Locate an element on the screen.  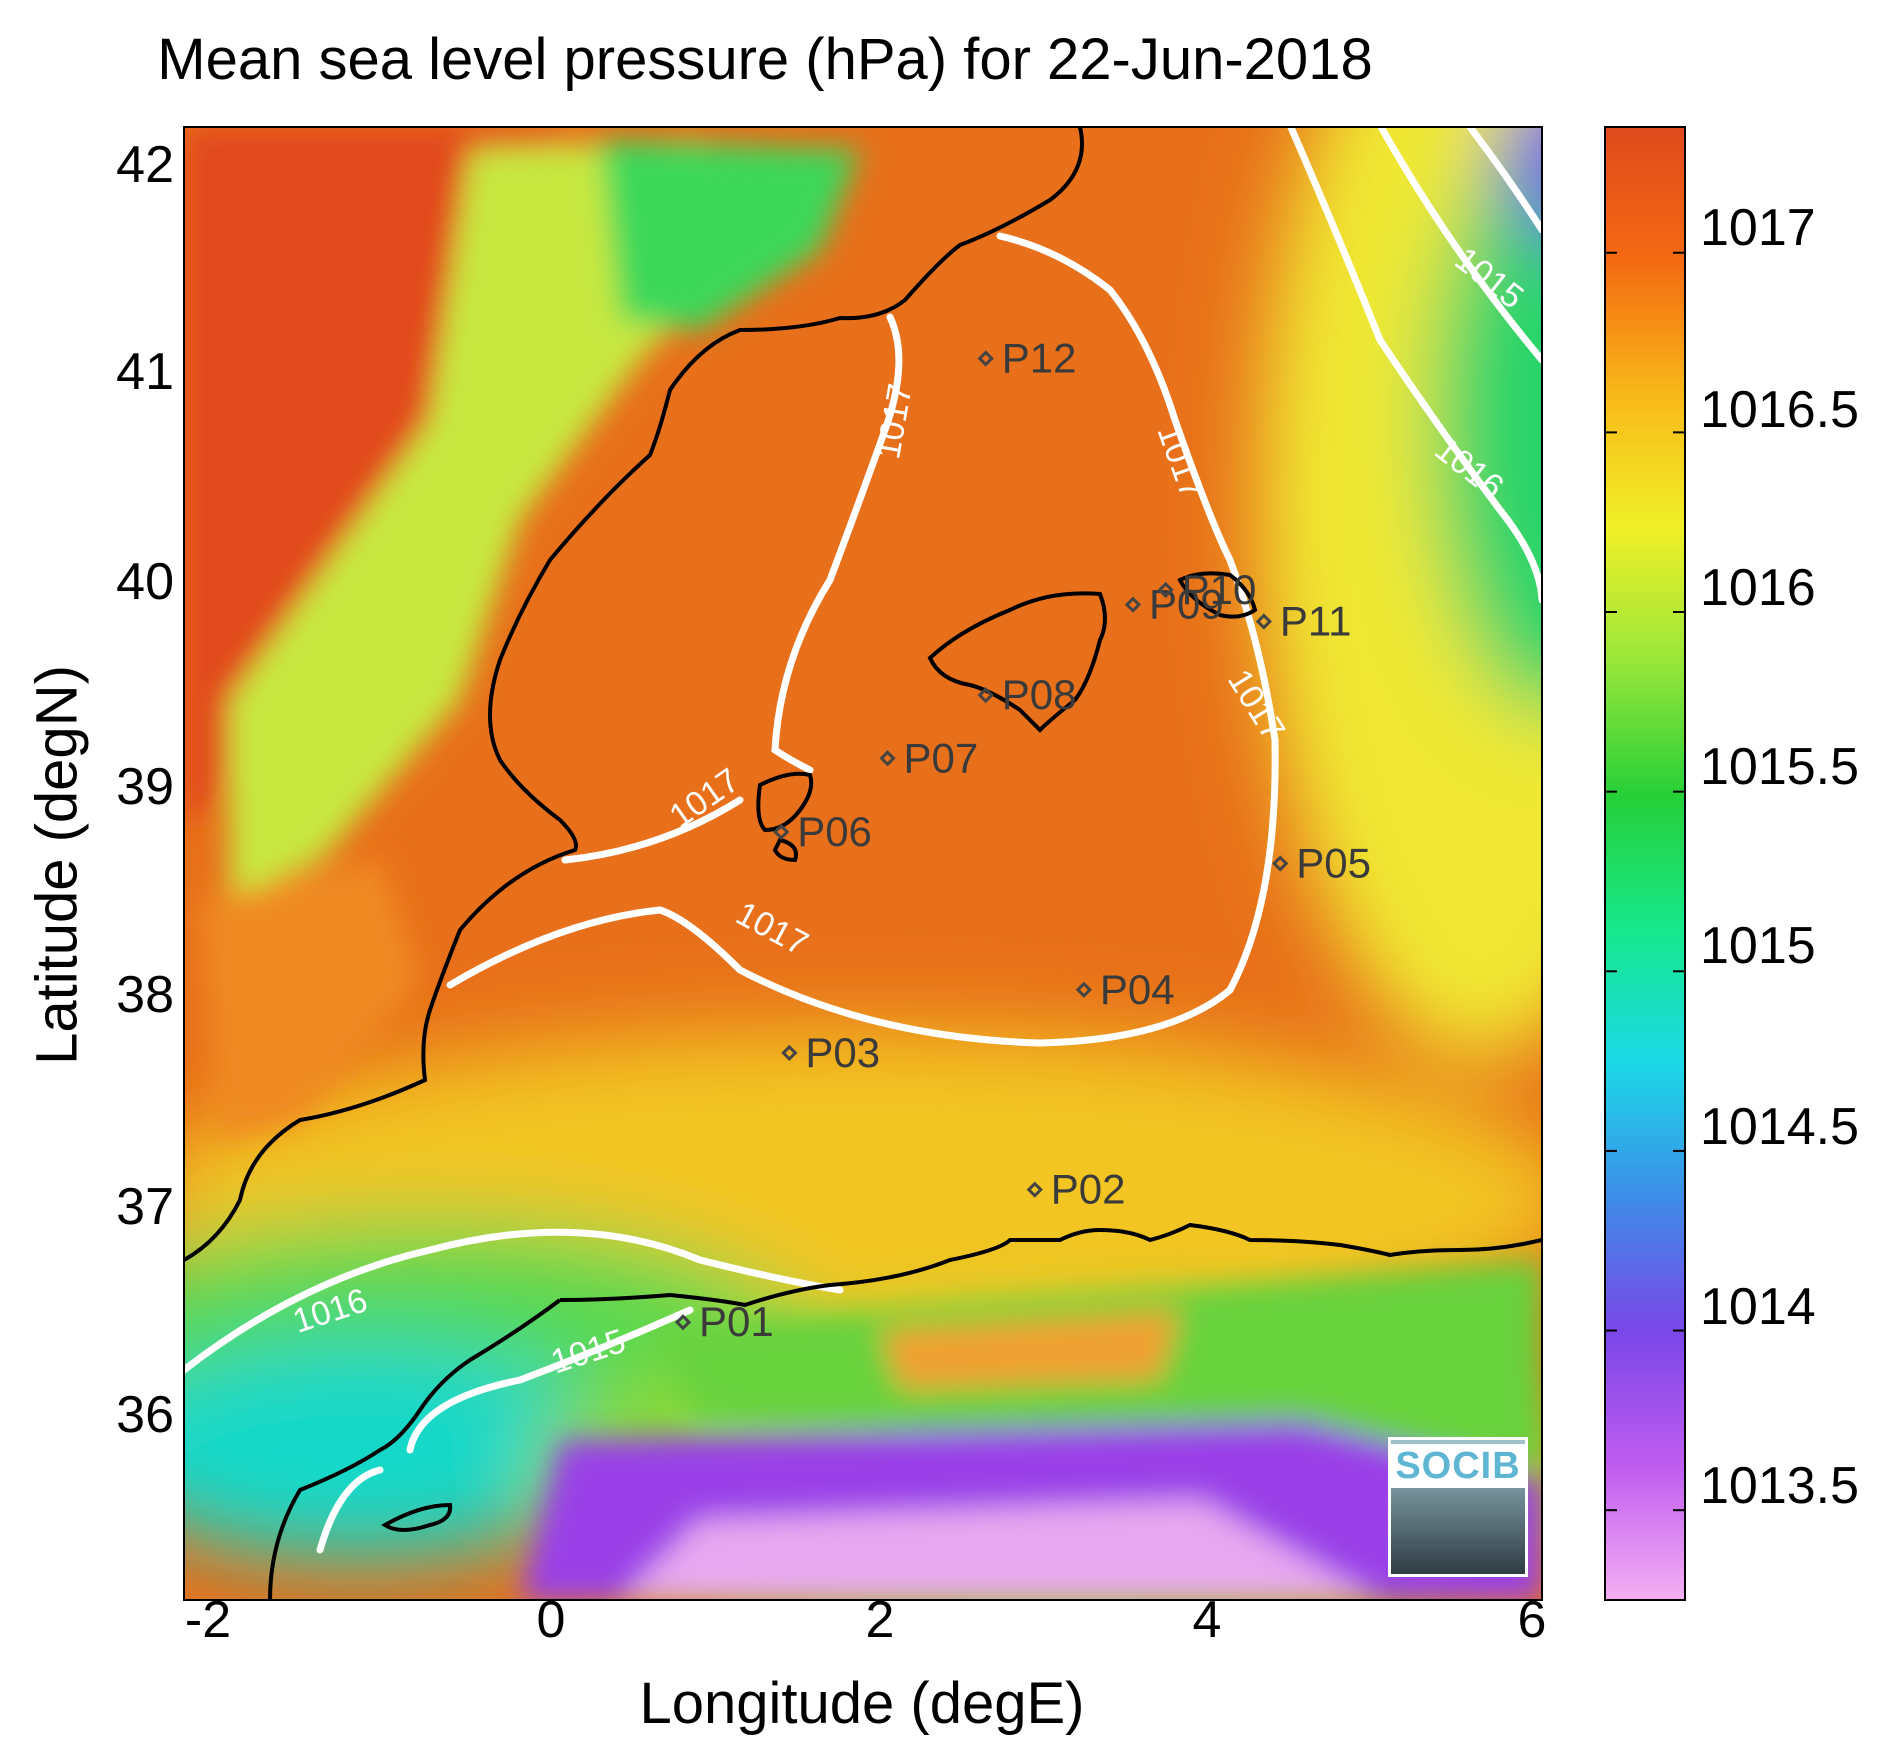
colorbar-ticks is located at coordinates (1645, 881).